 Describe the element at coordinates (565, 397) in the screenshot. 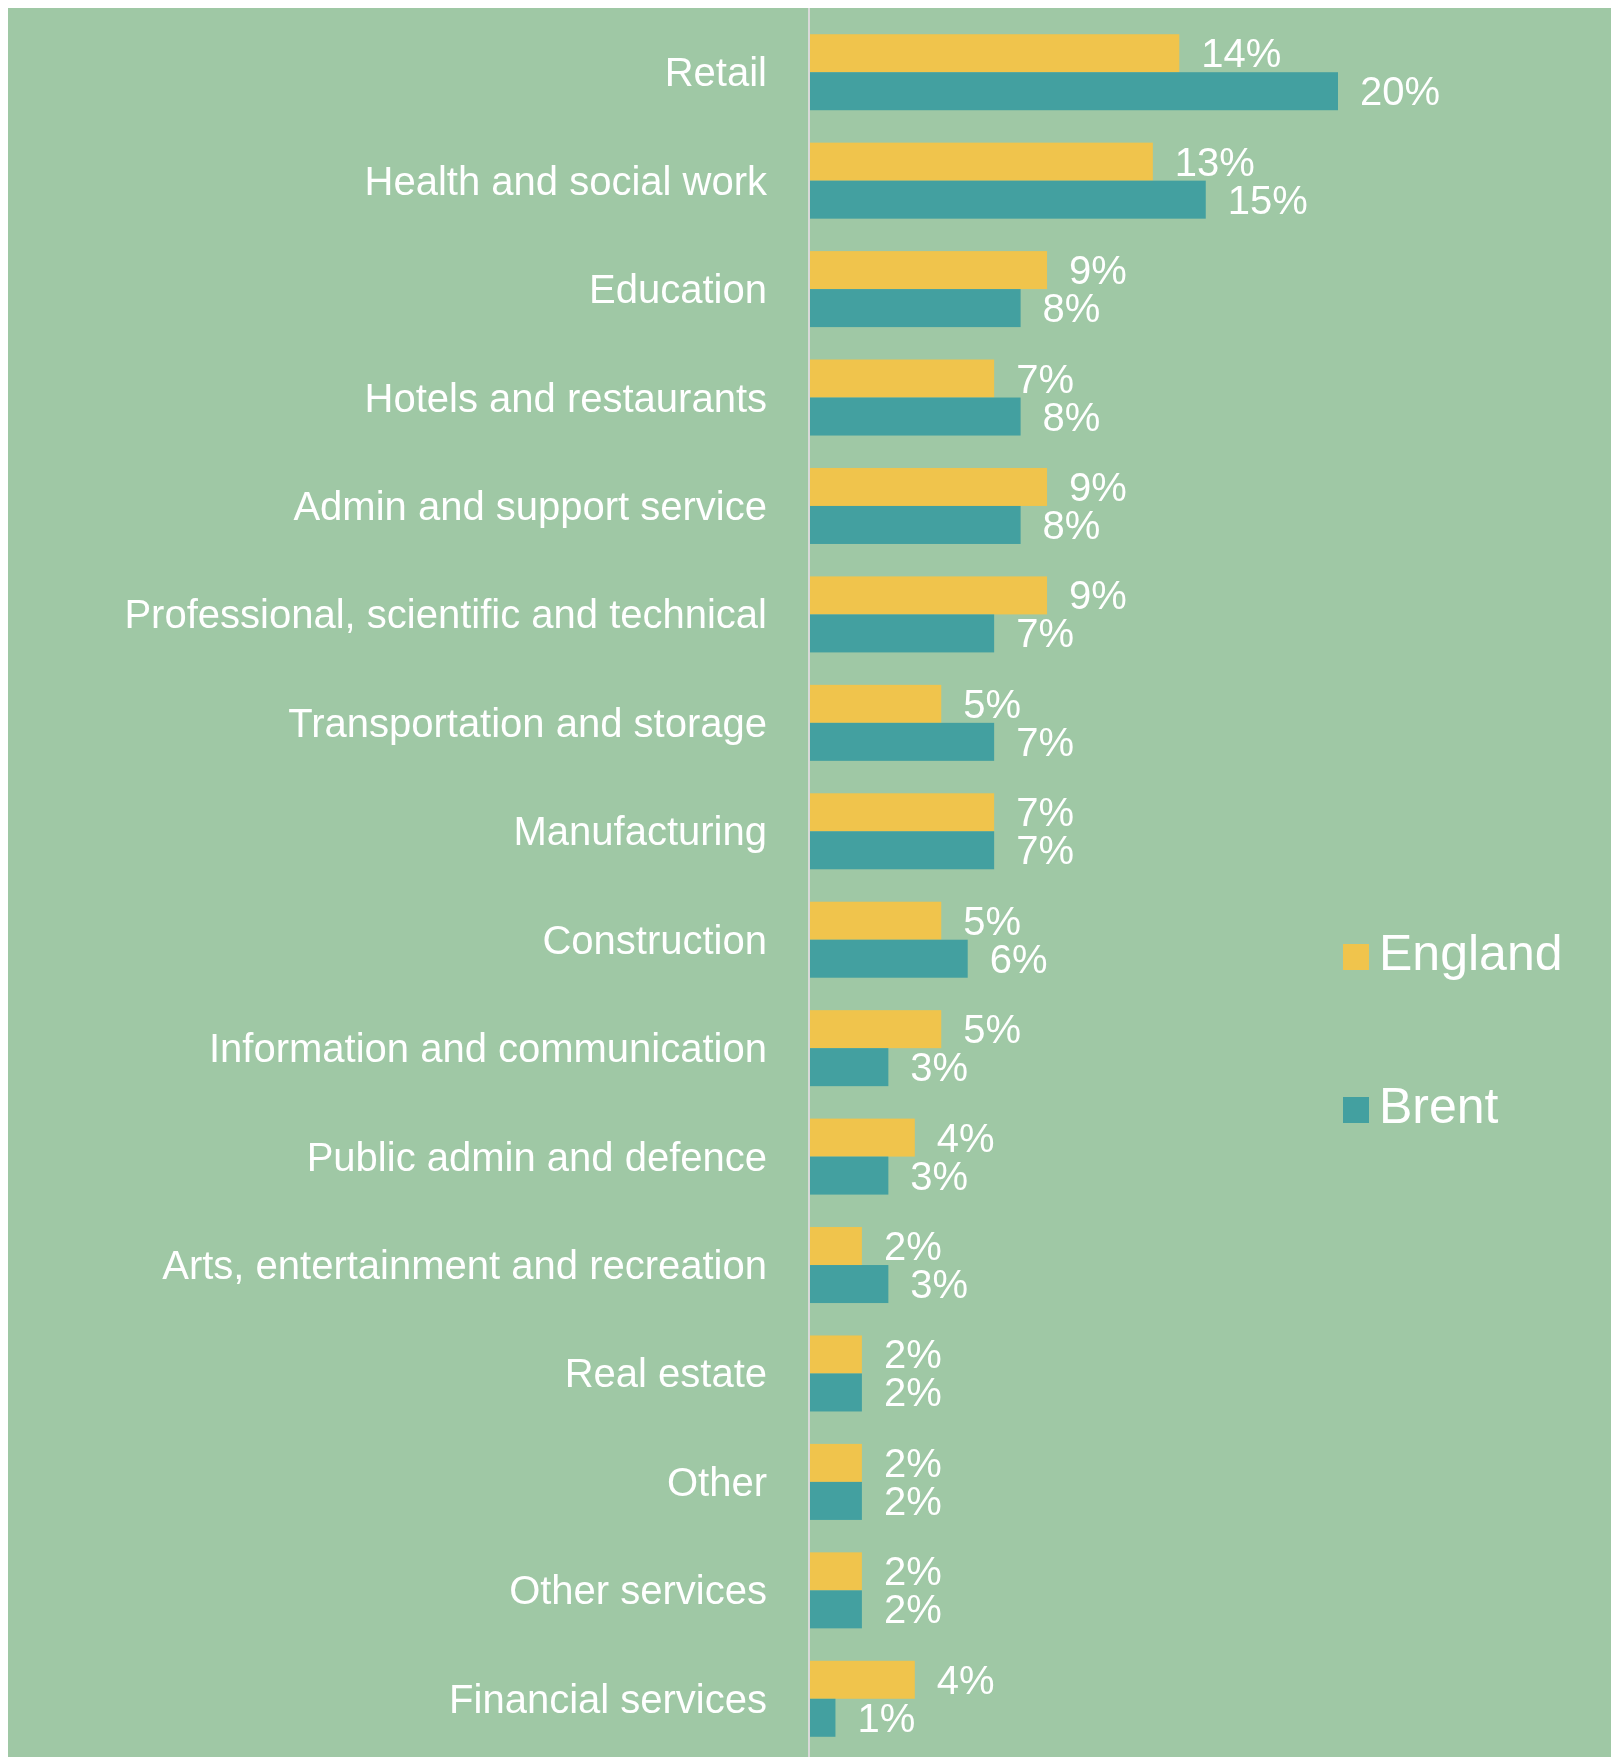

I see `y-tick-label: Hotels and restaurants` at that location.